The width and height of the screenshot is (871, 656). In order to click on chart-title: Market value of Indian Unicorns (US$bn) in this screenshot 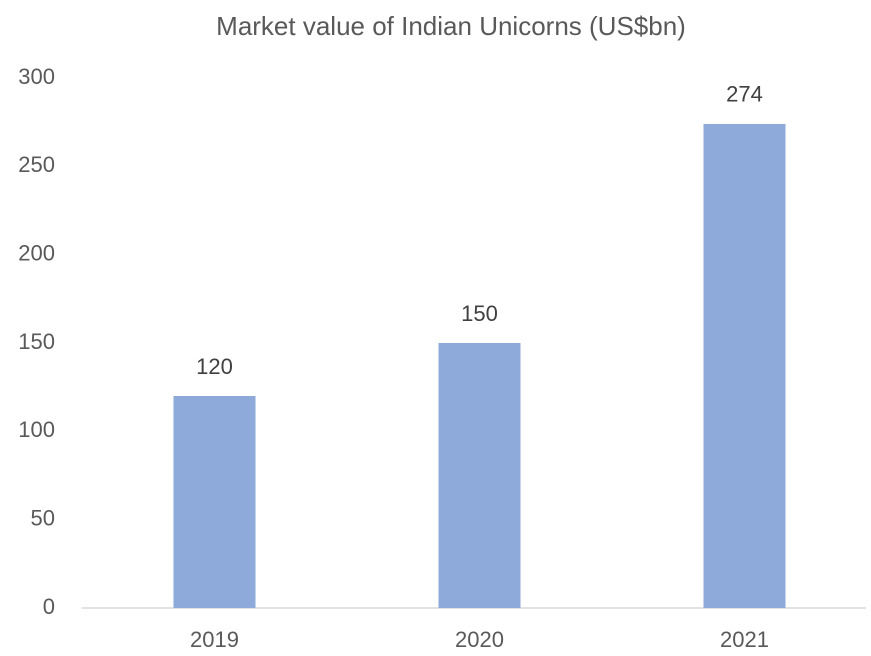, I will do `click(451, 26)`.